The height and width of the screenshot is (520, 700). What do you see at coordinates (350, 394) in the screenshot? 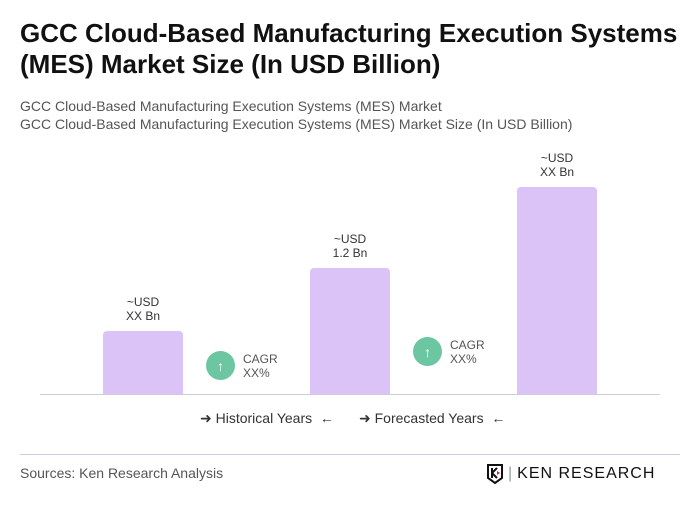
I see `x-axis` at bounding box center [350, 394].